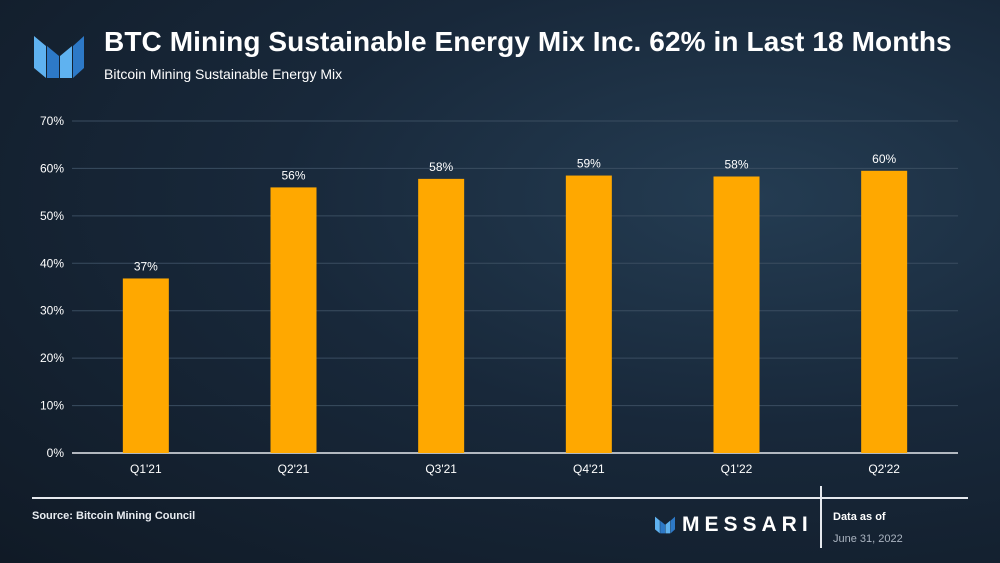 The image size is (1000, 563). Describe the element at coordinates (589, 164) in the screenshot. I see `data-label: 59%` at that location.